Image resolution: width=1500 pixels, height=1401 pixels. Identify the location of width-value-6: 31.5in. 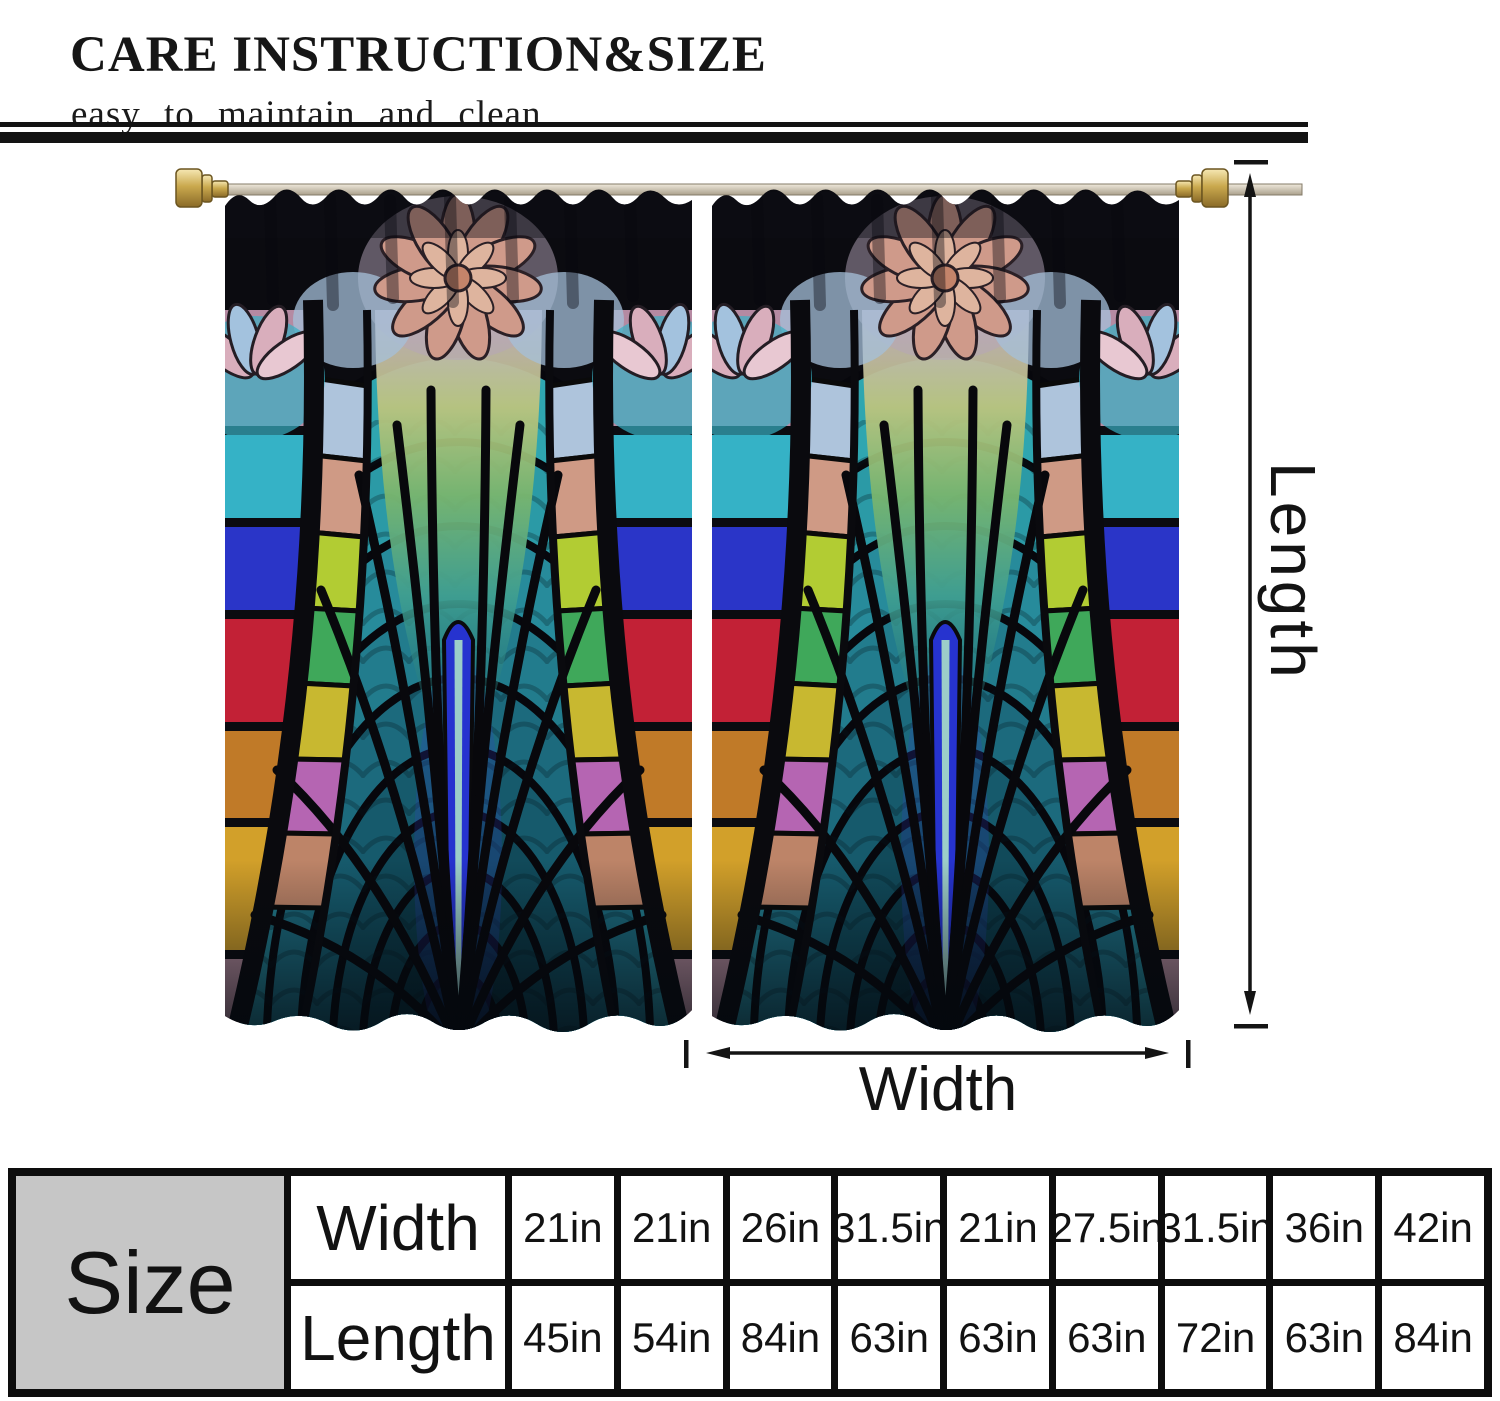
(1215, 1227).